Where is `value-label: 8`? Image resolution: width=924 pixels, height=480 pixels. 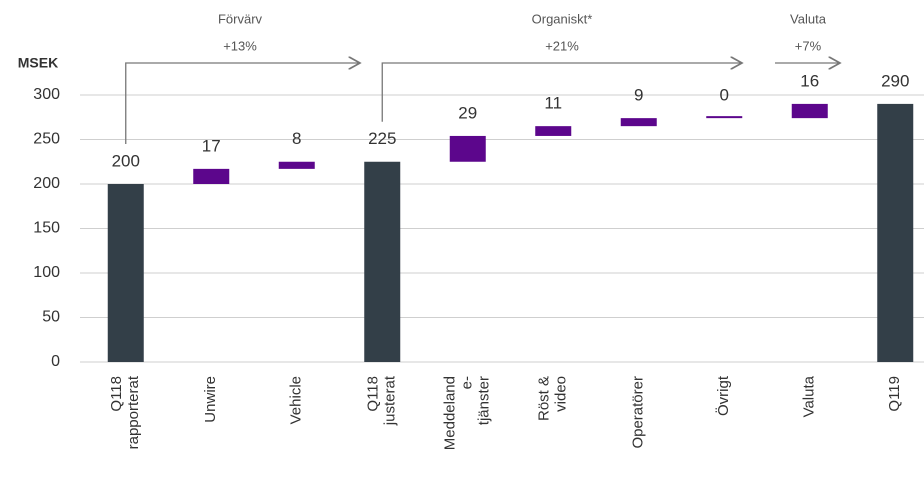
value-label: 8 is located at coordinates (296, 138).